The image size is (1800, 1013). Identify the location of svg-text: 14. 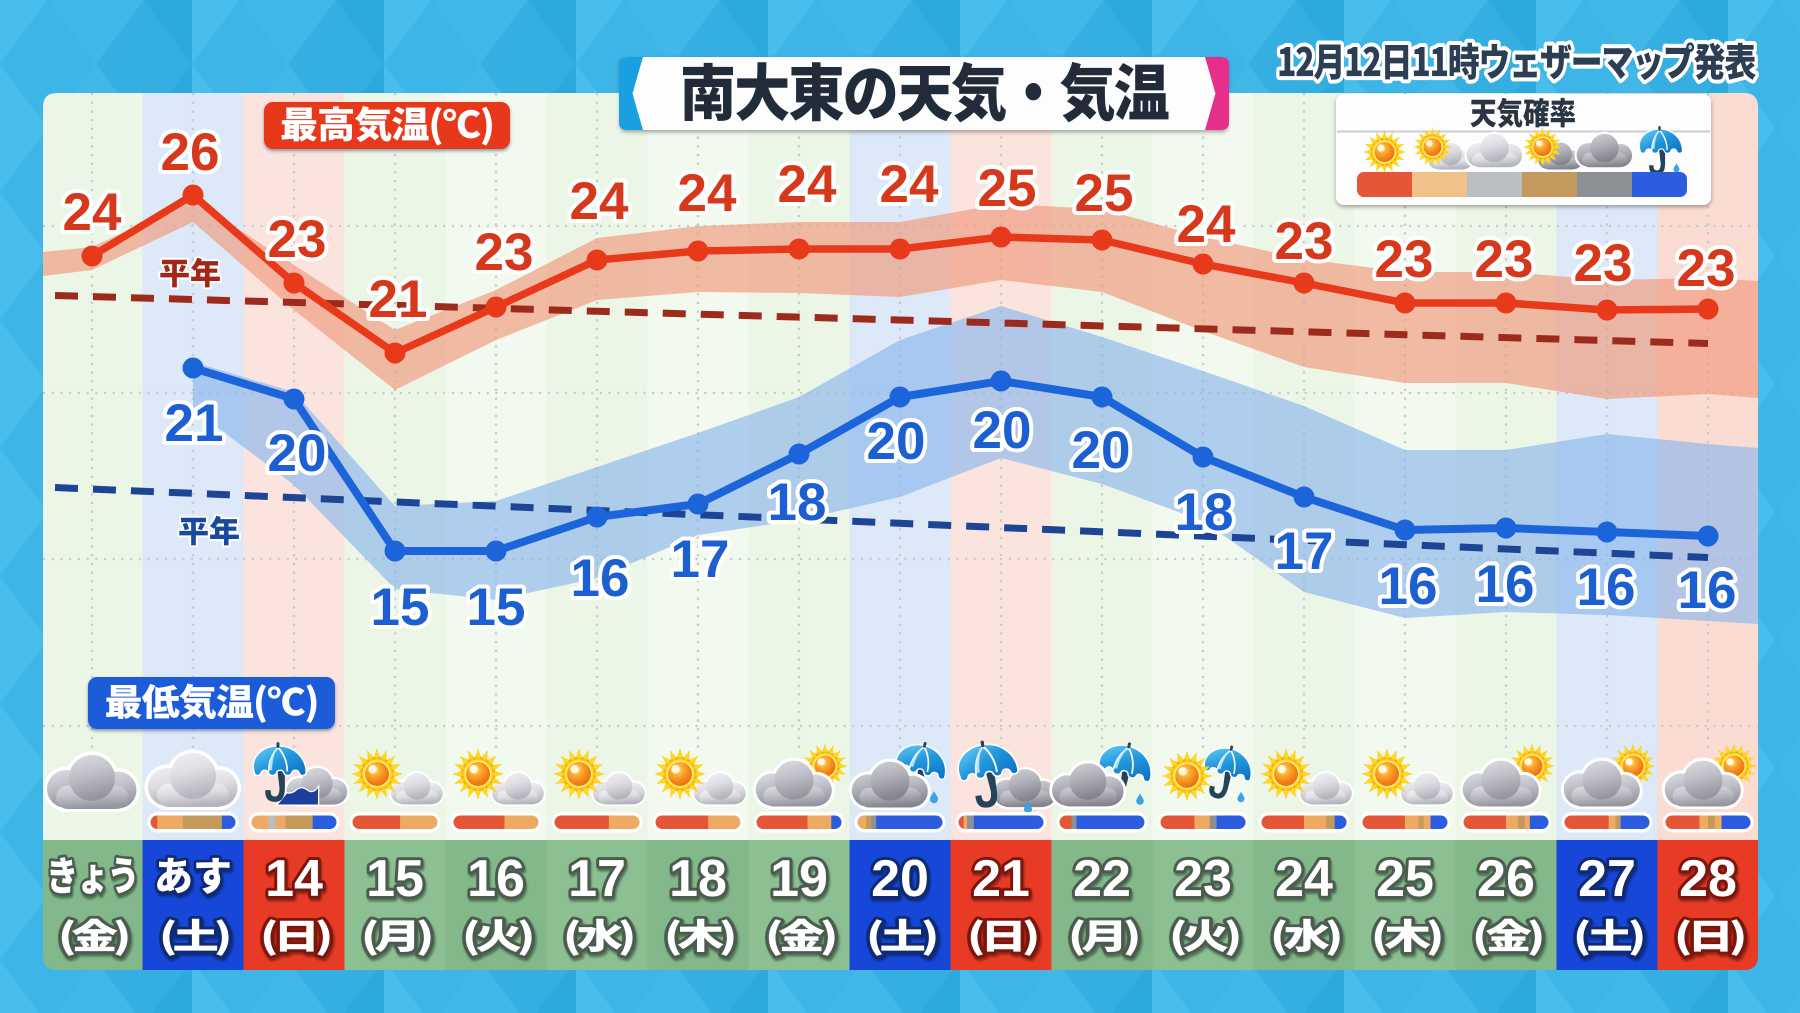
(294, 879).